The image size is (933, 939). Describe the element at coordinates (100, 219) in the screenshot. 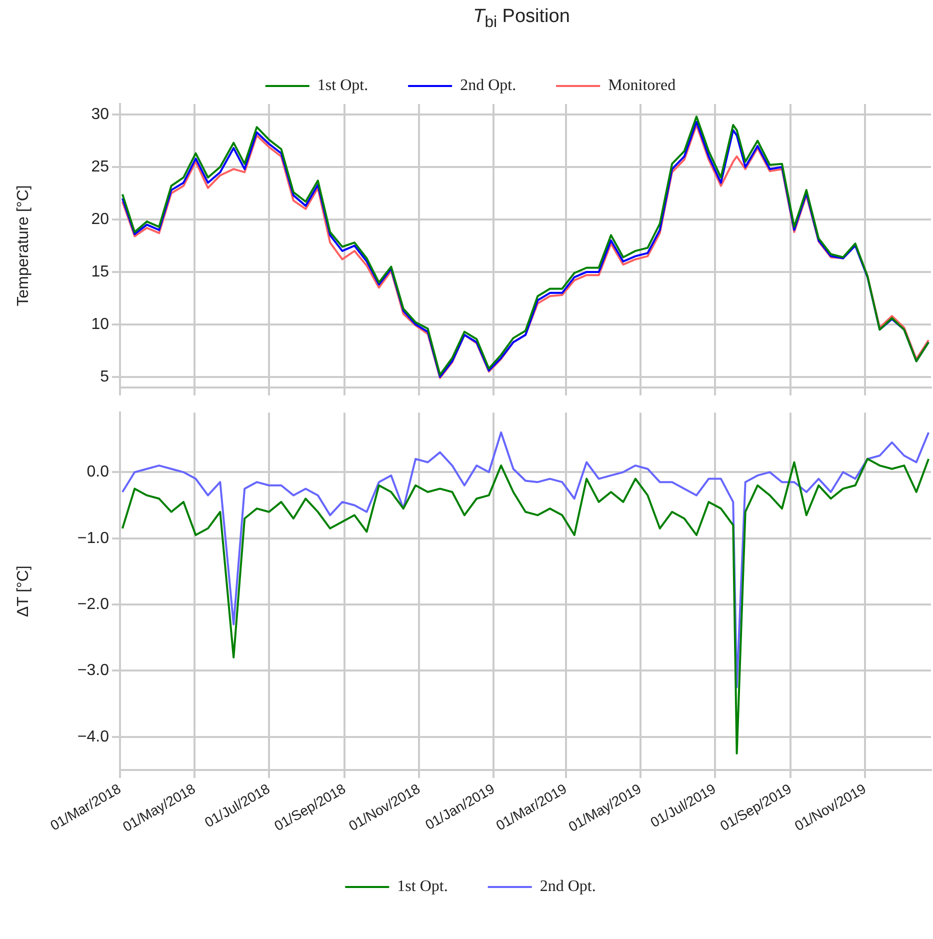

I see `y-tick-label: 20` at that location.